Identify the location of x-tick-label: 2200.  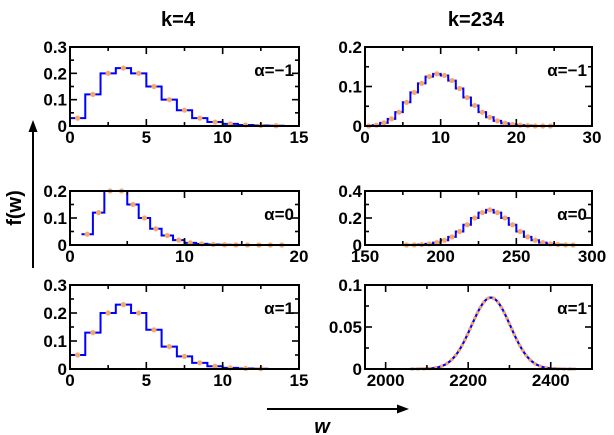
(468, 380).